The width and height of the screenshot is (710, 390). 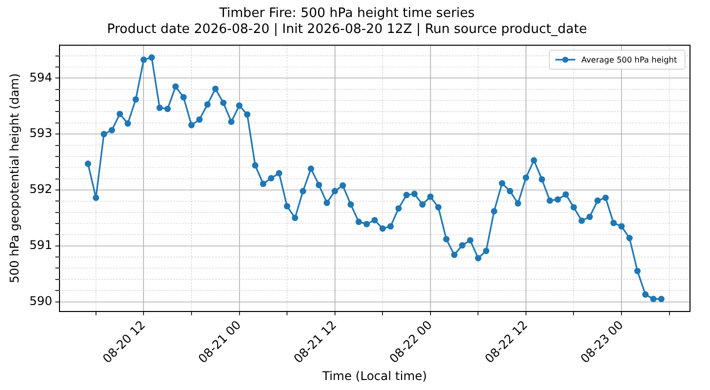 What do you see at coordinates (40, 245) in the screenshot?
I see `y-tick-label: 591` at bounding box center [40, 245].